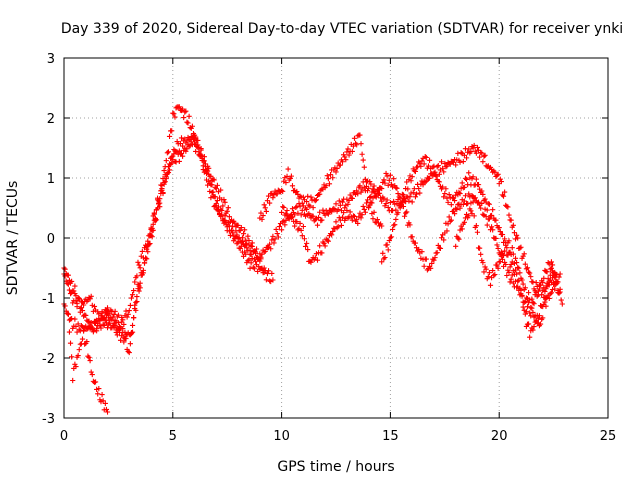  I want to click on y-axis-label: SDTVAR / TECUs, so click(13, 238).